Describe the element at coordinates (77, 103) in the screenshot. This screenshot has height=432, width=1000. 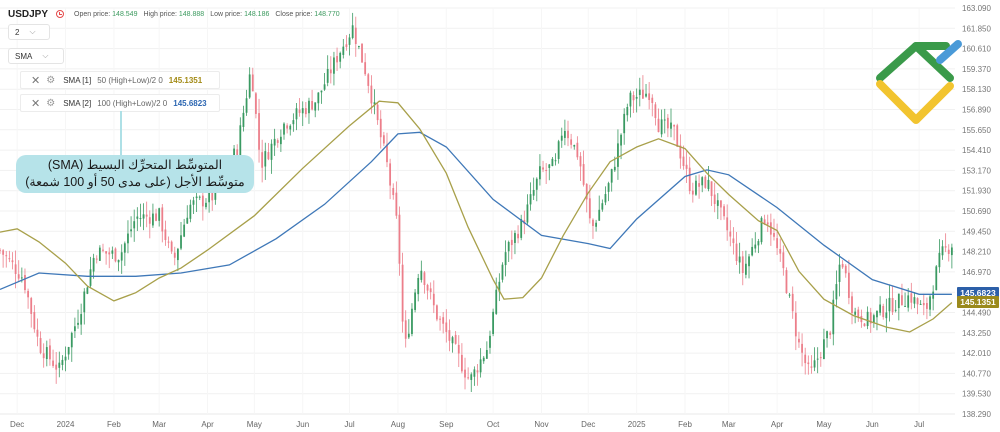
I see `sma-100-name: SMA [2]` at that location.